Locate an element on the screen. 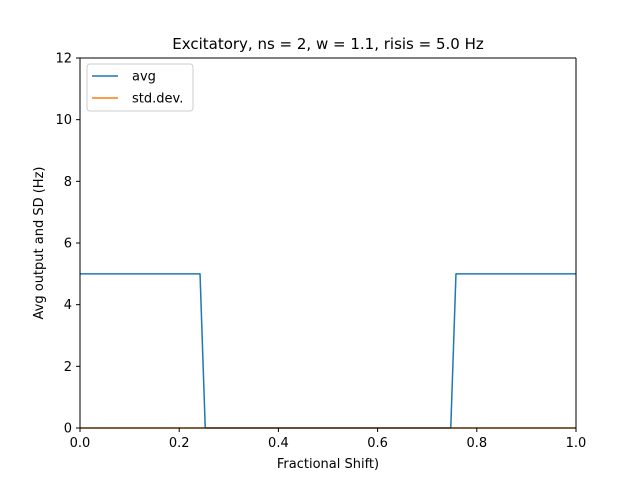  y-tick-label: 6 is located at coordinates (68, 244).